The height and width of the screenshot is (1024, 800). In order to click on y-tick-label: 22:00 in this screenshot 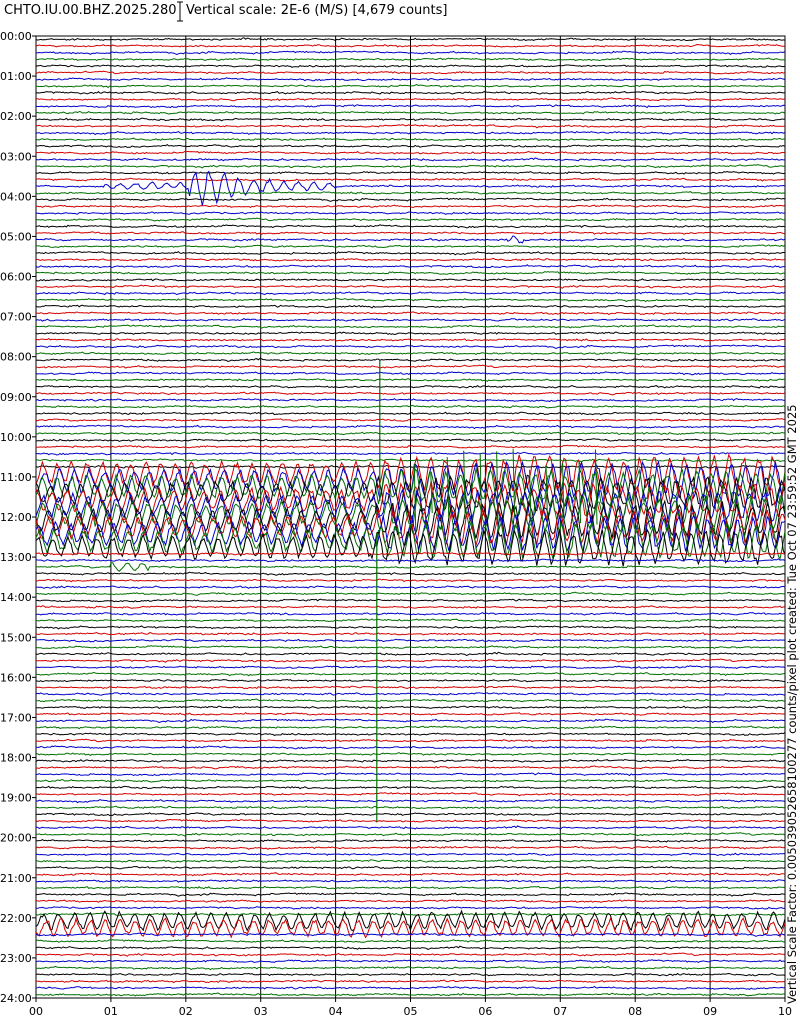, I will do `click(16, 918)`.